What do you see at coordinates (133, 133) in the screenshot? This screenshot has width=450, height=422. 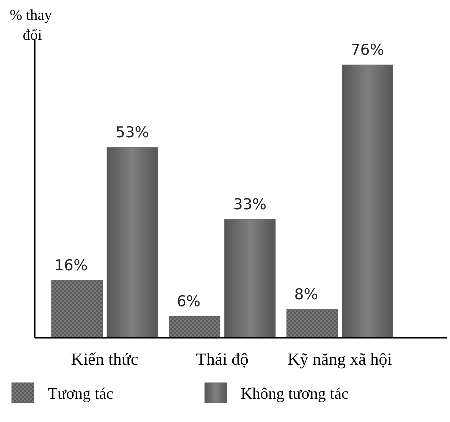 I see `data-label: 53%` at bounding box center [133, 133].